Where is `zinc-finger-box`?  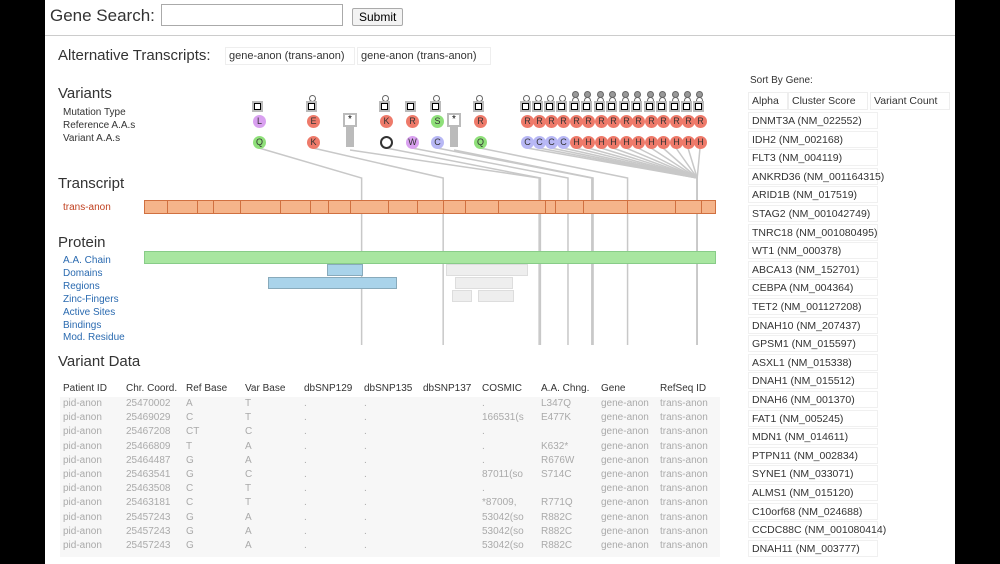 zinc-finger-box is located at coordinates (462, 296).